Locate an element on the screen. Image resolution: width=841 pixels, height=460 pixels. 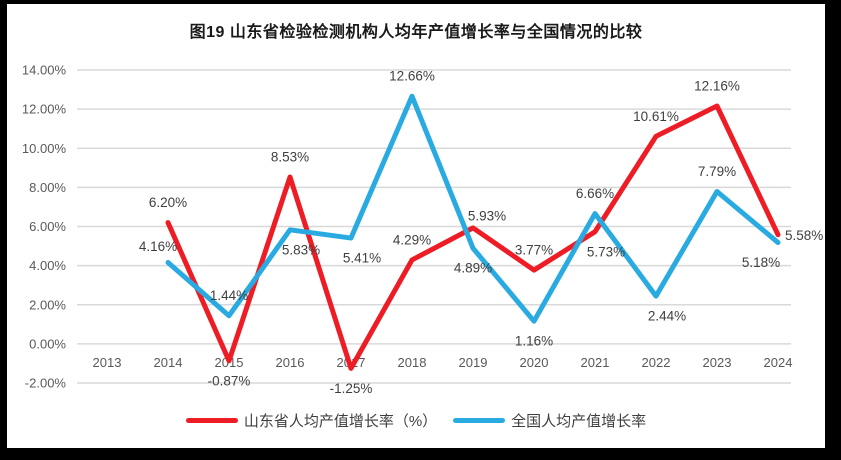
legend-item-national: 全国人均产值增长率 is located at coordinates (549, 420).